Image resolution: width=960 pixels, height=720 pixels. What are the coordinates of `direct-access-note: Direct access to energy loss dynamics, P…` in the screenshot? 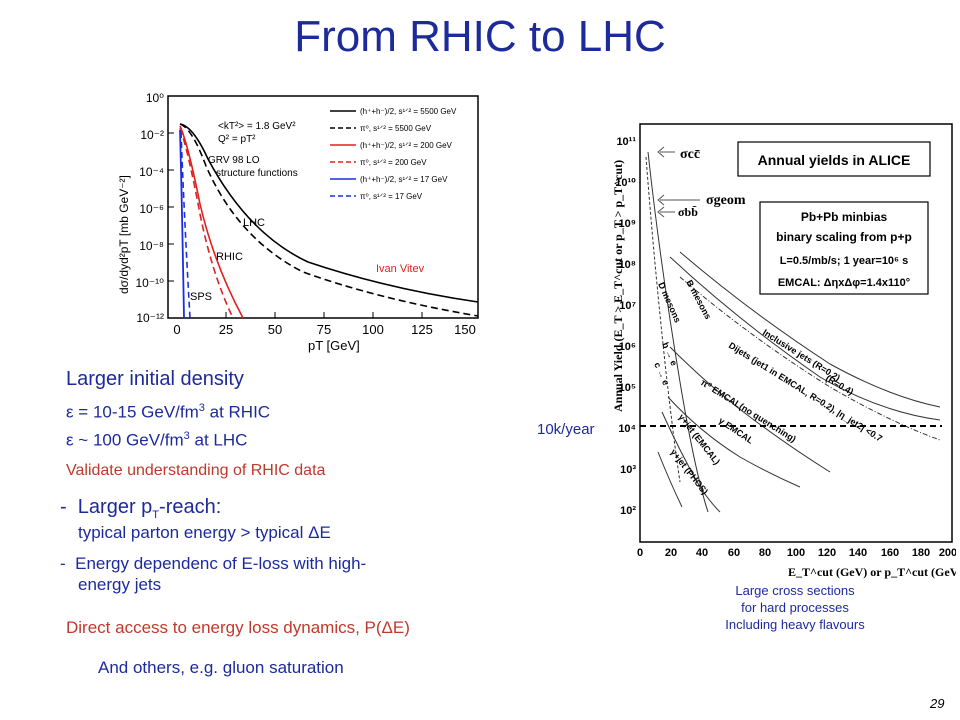 It's located at (238, 627).